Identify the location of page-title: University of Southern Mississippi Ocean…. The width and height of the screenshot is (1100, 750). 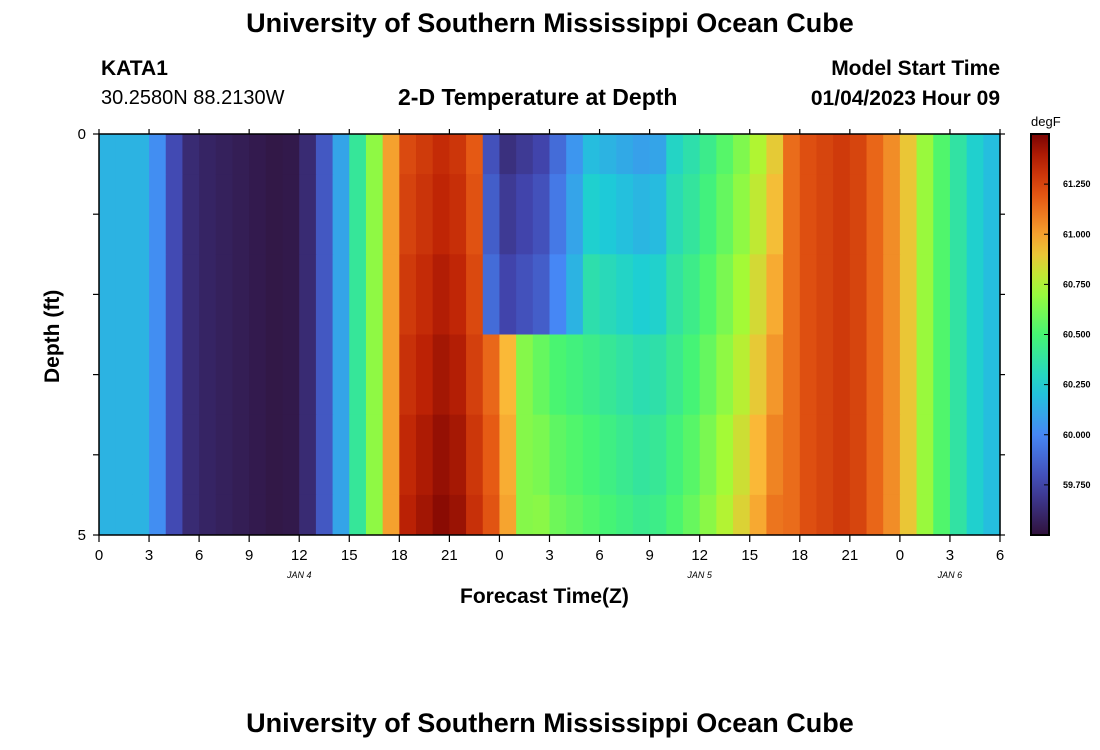
(550, 23).